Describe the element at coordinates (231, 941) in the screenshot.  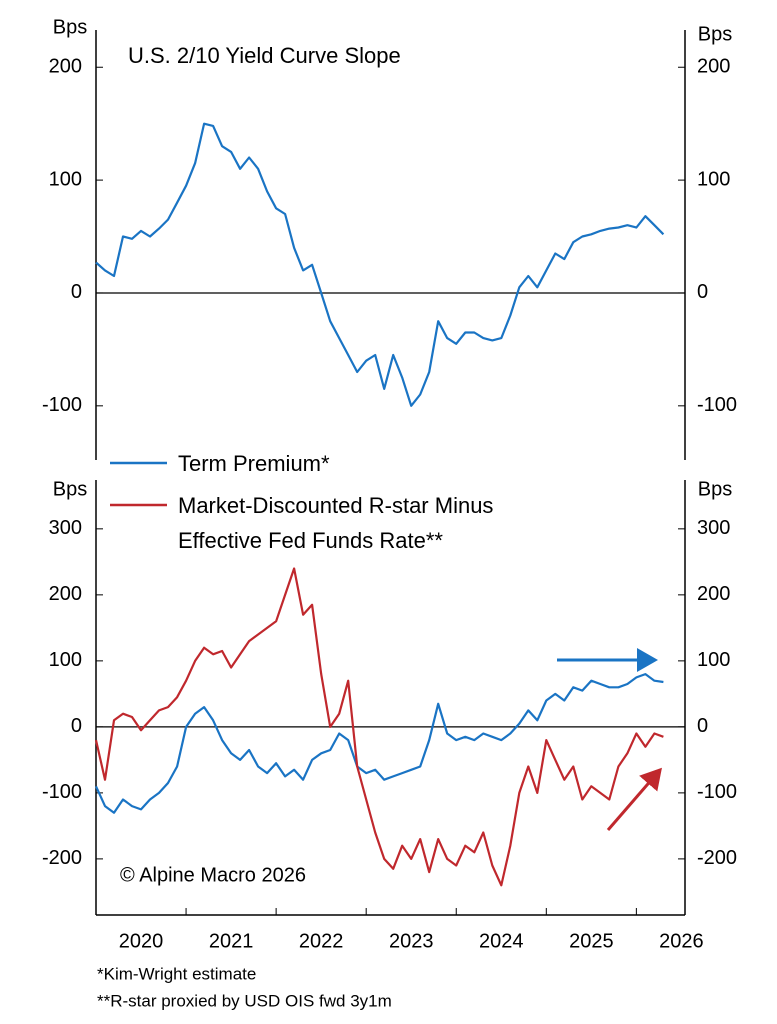
I see `x-tick-label: 2021` at that location.